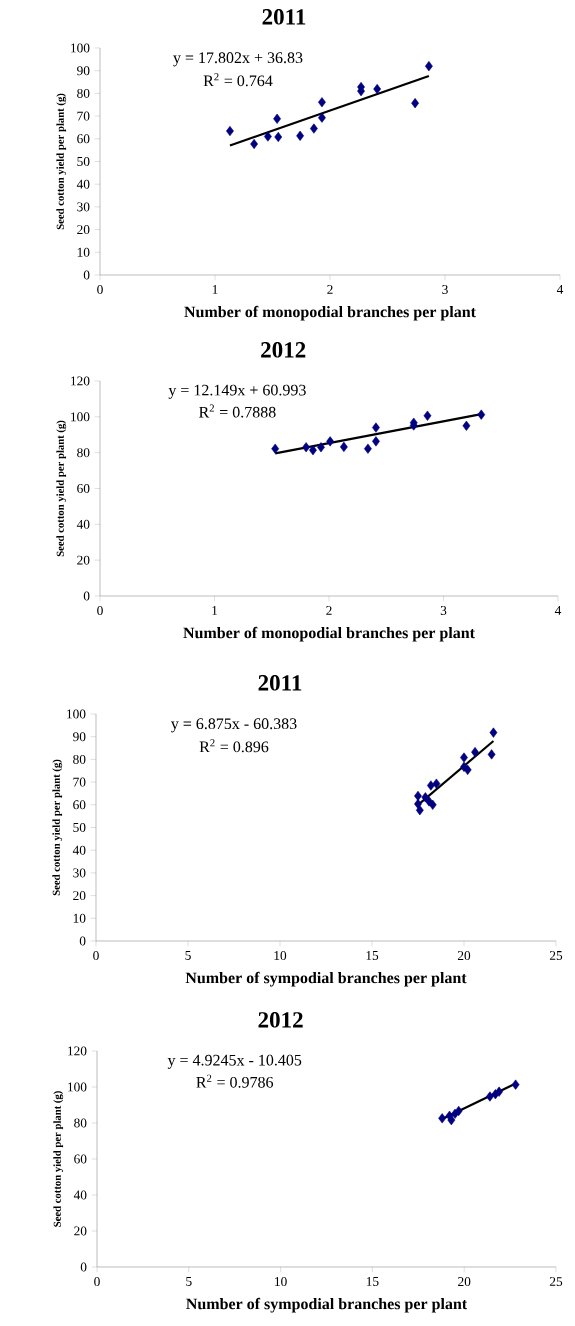  Describe the element at coordinates (238, 80) in the screenshot. I see `annotation: R$^{2}$ = 0.764` at that location.